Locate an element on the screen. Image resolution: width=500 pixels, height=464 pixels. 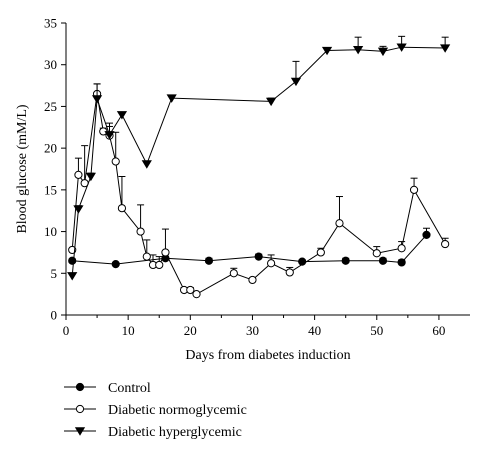
y-tick-label: 10 is located at coordinates (50, 231).